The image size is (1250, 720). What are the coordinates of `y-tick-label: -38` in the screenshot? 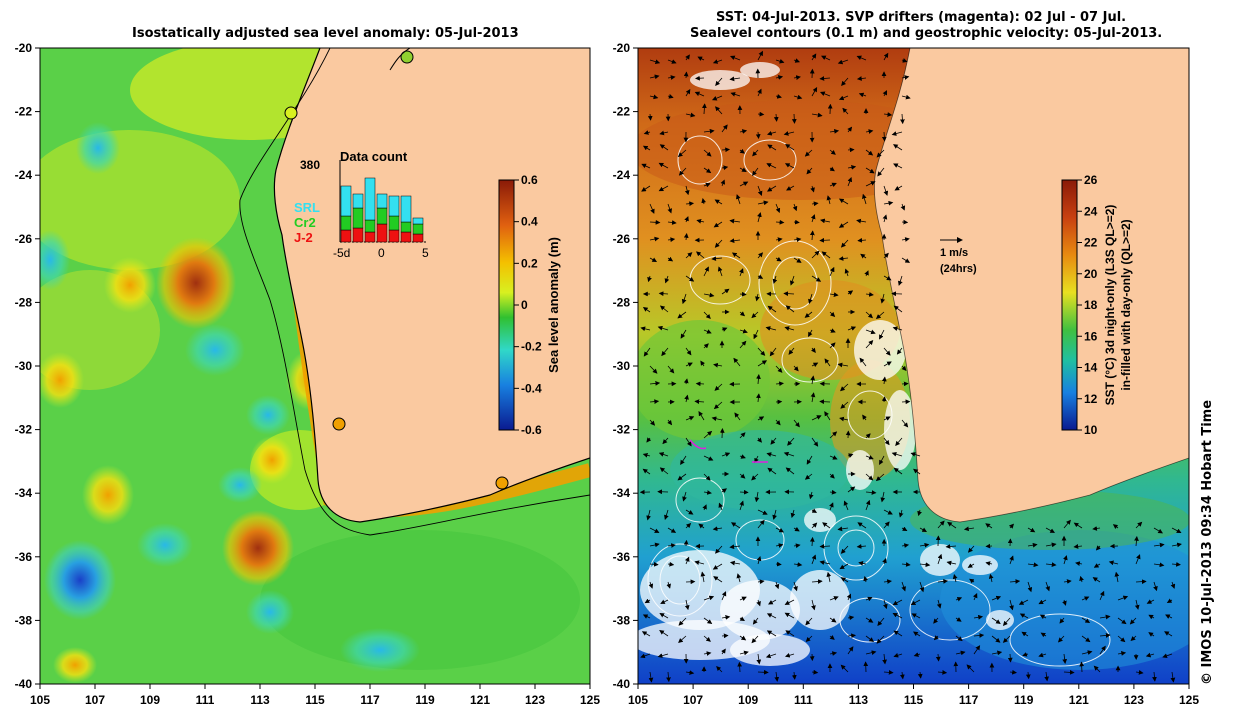 It's located at (24, 620).